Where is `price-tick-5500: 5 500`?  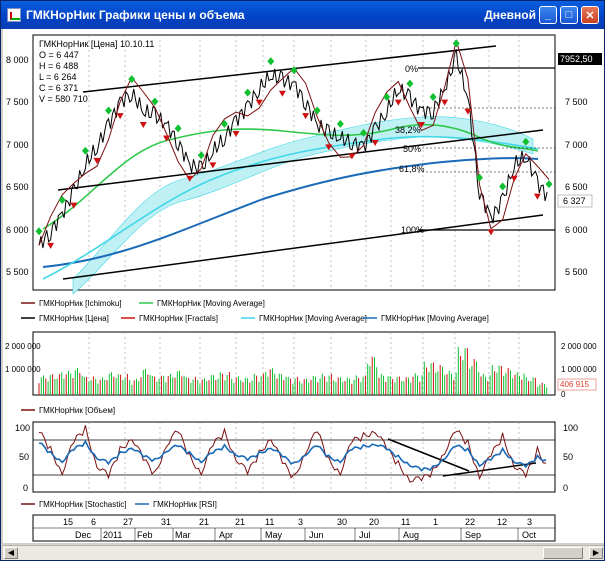 price-tick-5500: 5 500 is located at coordinates (17, 272).